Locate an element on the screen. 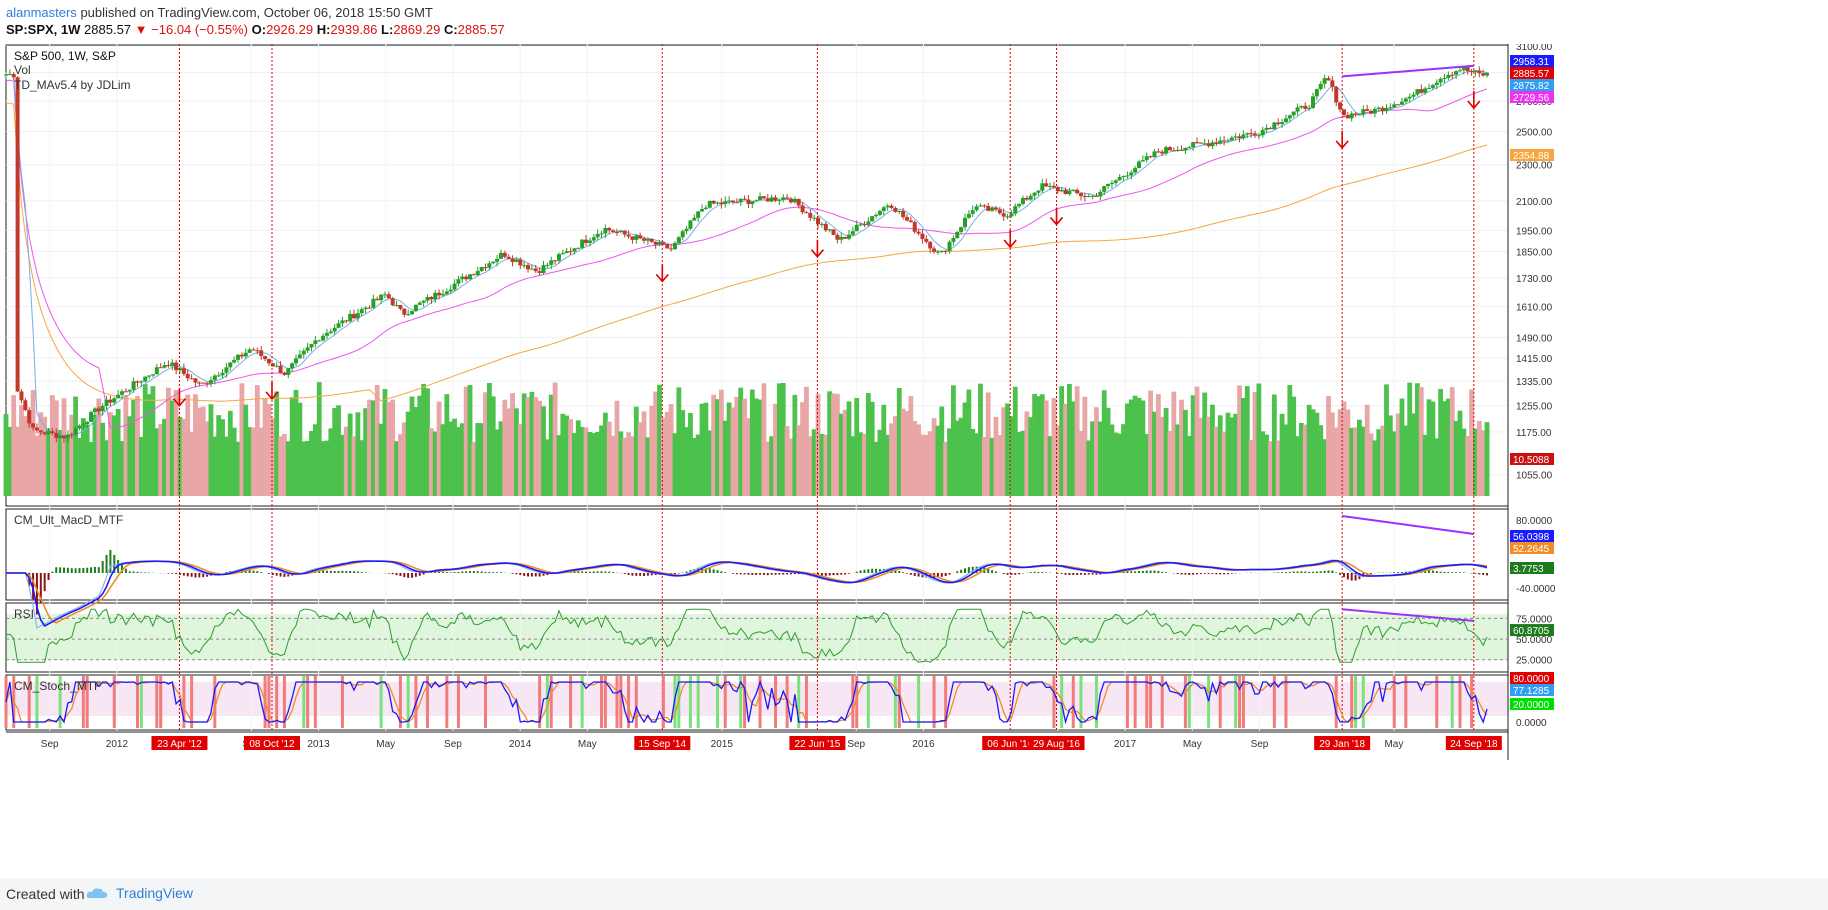 The height and width of the screenshot is (910, 1828). macd-label-text: 52.2645 is located at coordinates (1531, 549).